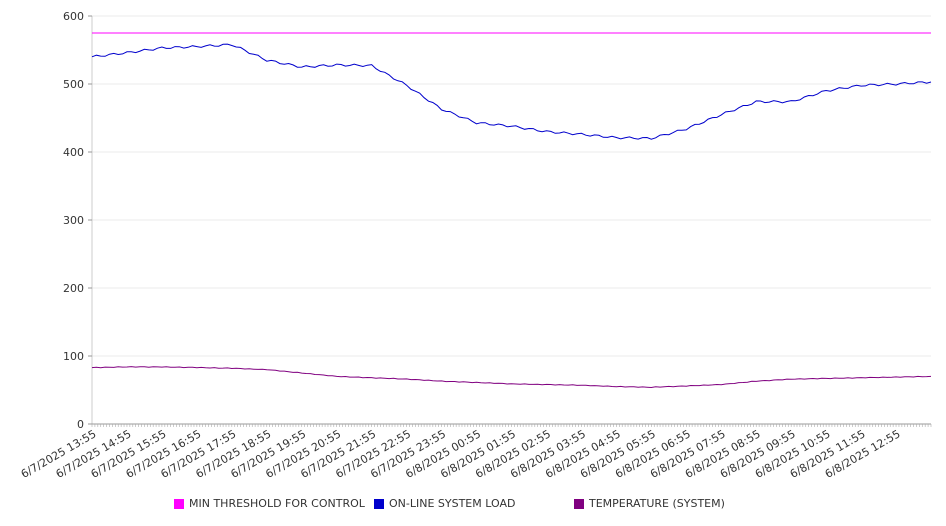 The width and height of the screenshot is (946, 526). I want to click on y-tick-label: 200, so click(73, 288).